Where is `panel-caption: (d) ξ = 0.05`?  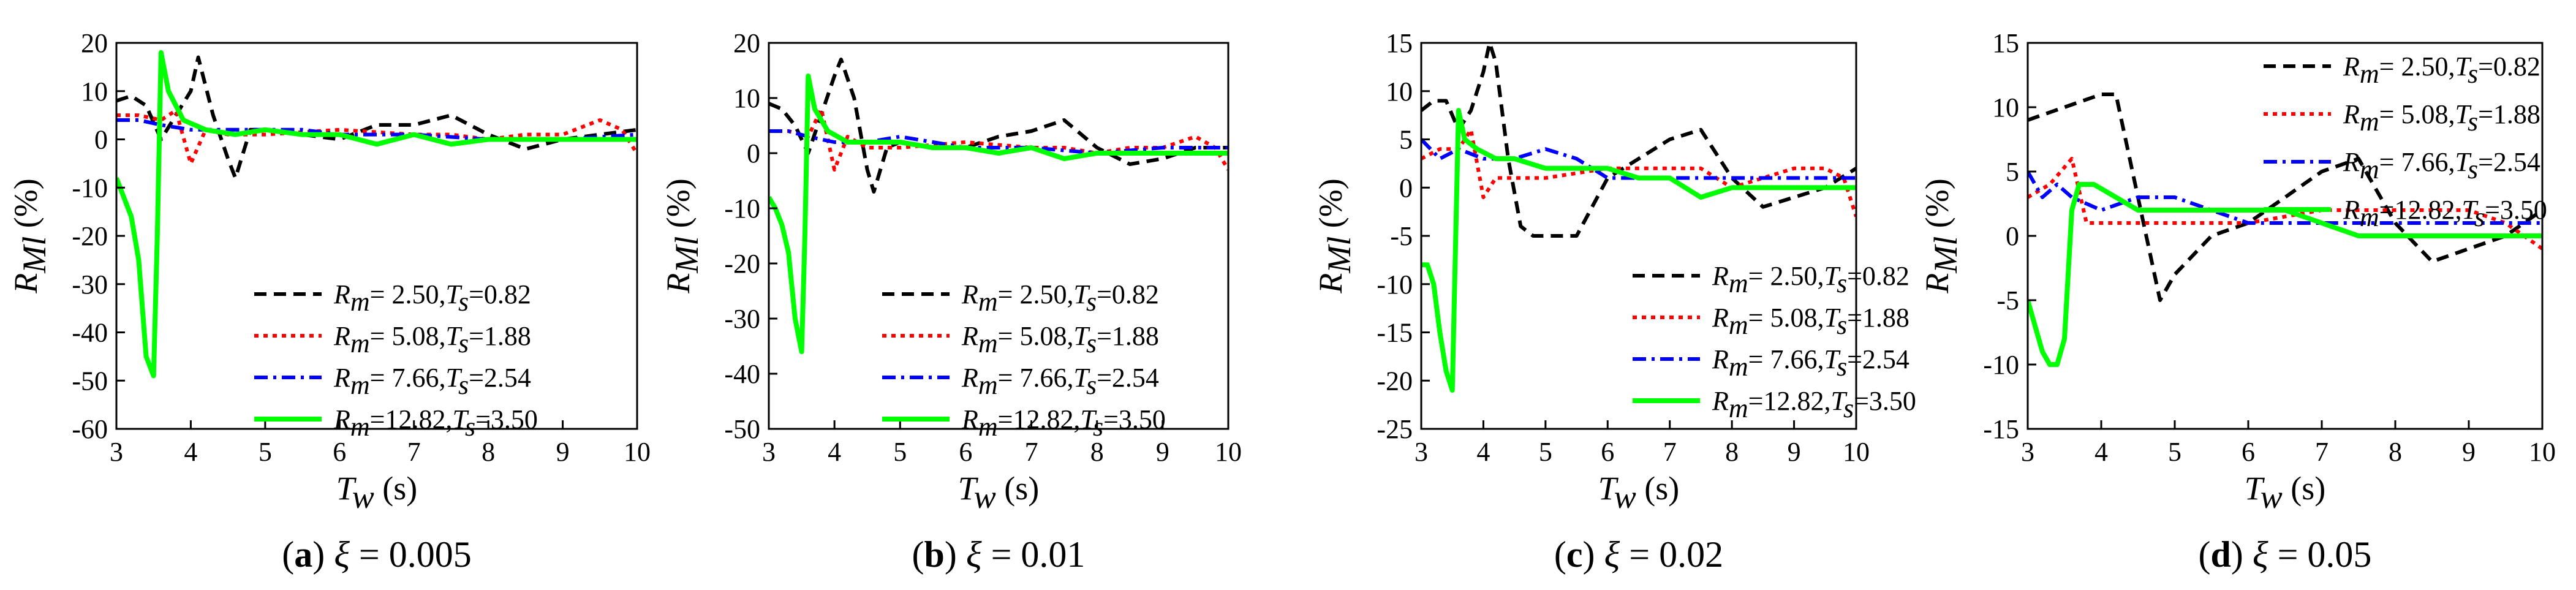 panel-caption: (d) ξ = 0.05 is located at coordinates (2285, 554).